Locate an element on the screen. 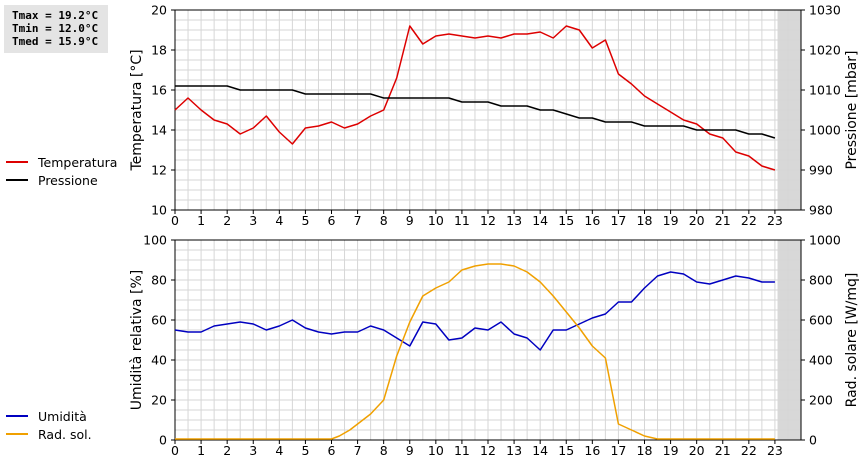  y-tick-label: 16 is located at coordinates (159, 90).